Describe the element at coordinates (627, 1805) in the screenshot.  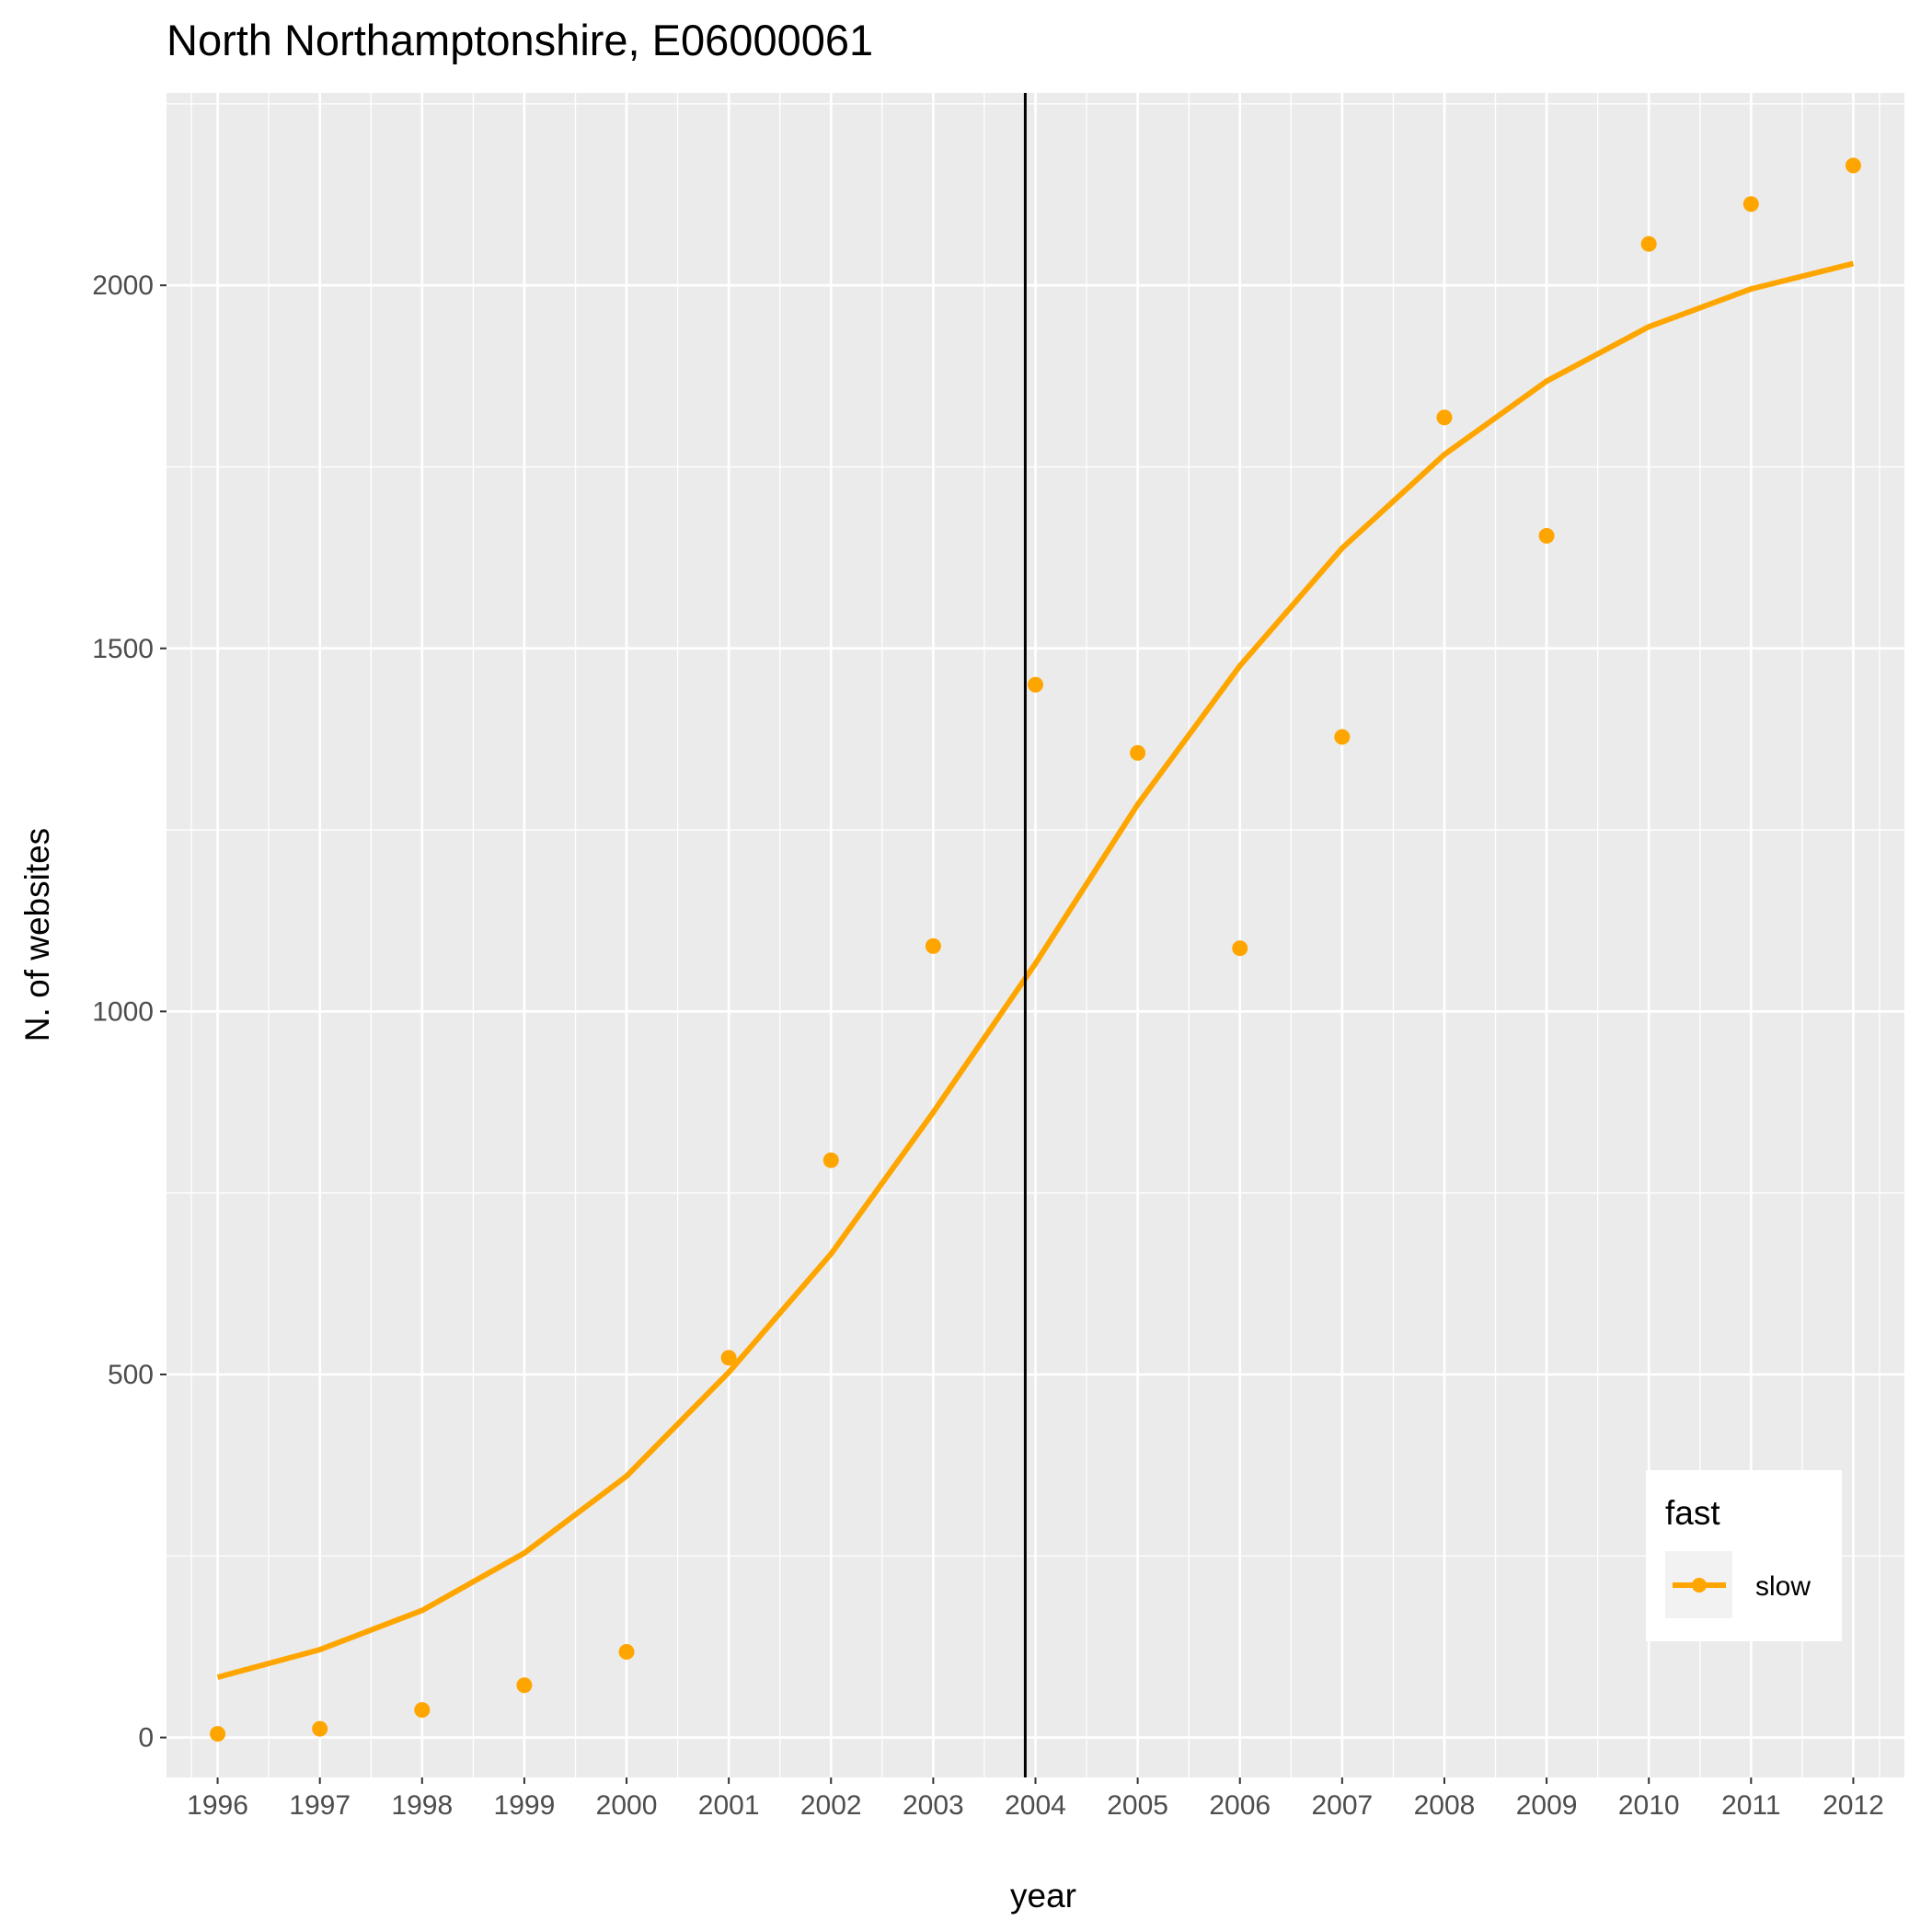
I see `x-tick-label: 2000` at that location.